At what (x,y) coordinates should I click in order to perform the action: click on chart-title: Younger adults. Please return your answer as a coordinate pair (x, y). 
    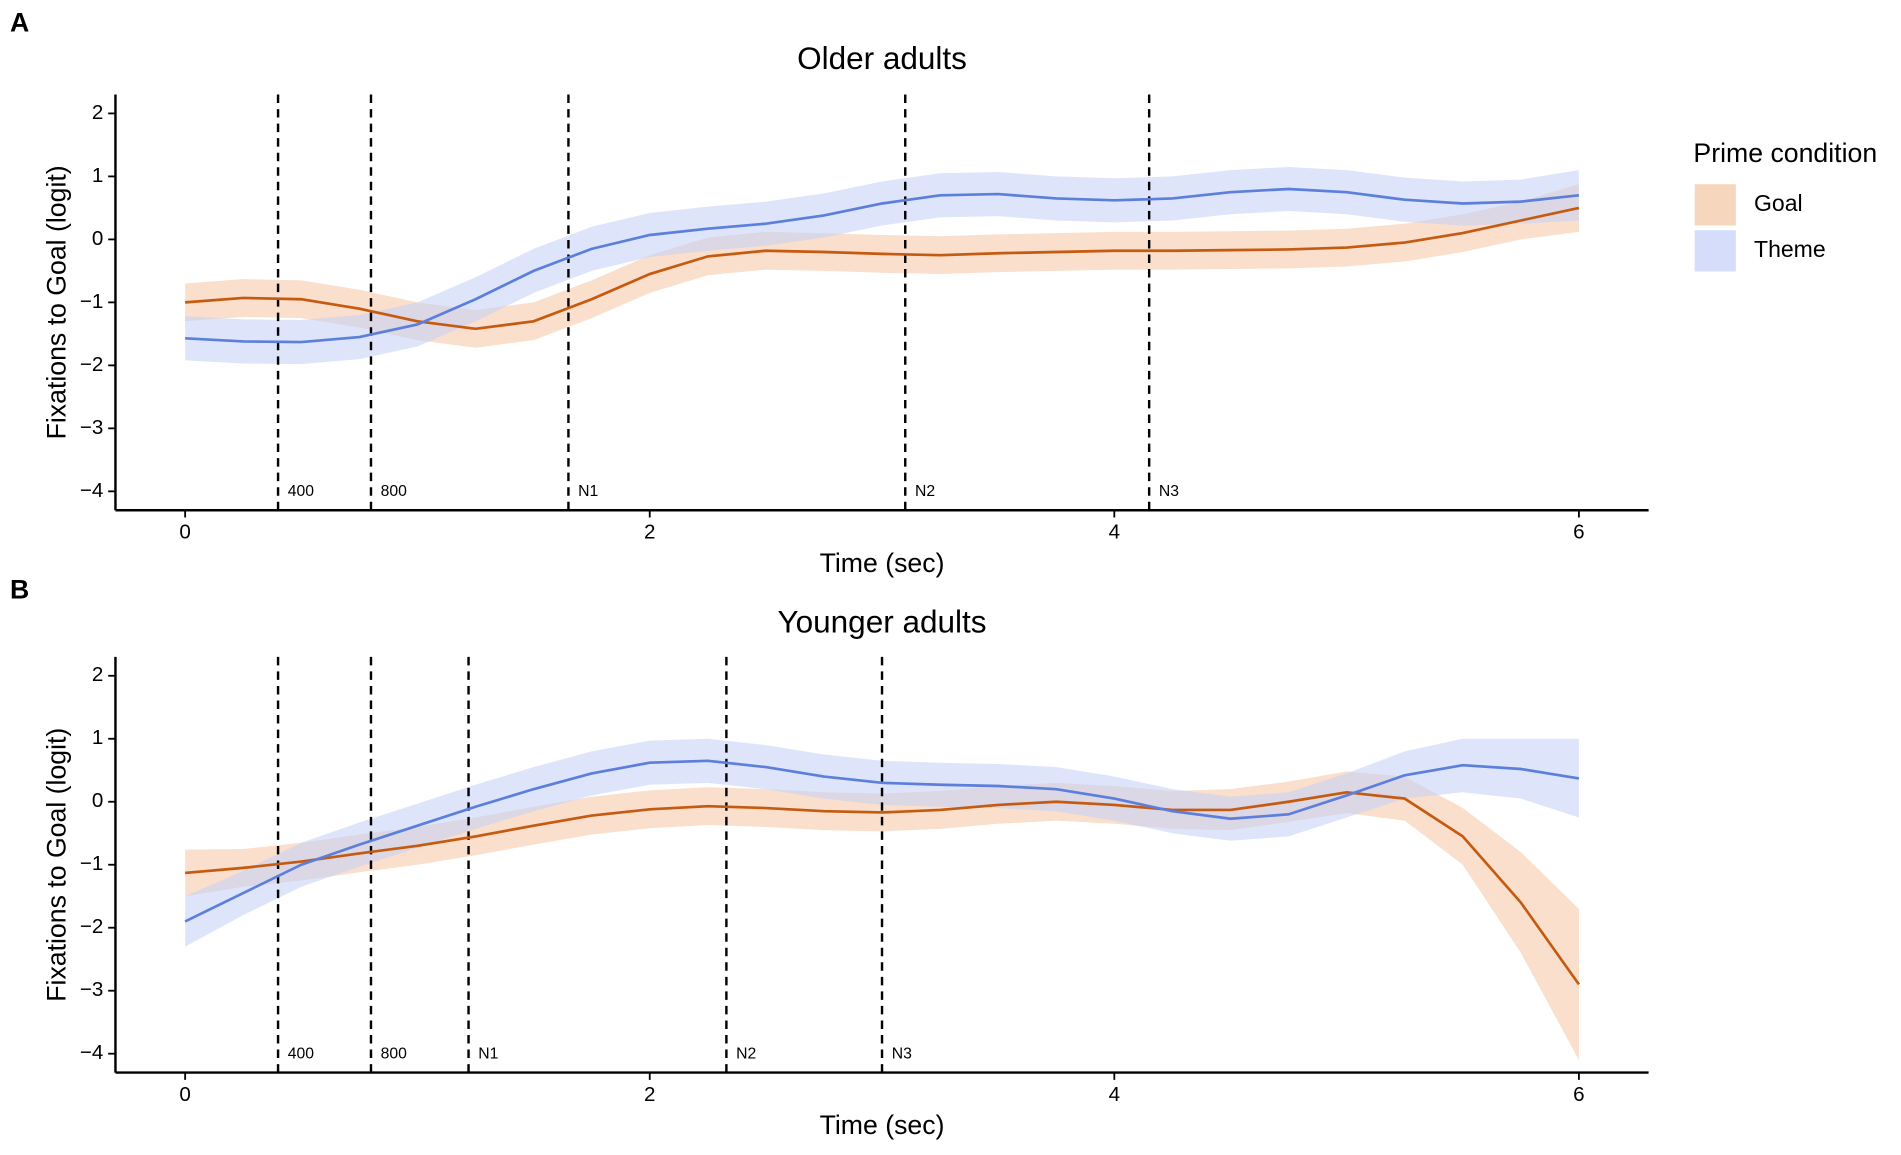
    Looking at the image, I should click on (882, 621).